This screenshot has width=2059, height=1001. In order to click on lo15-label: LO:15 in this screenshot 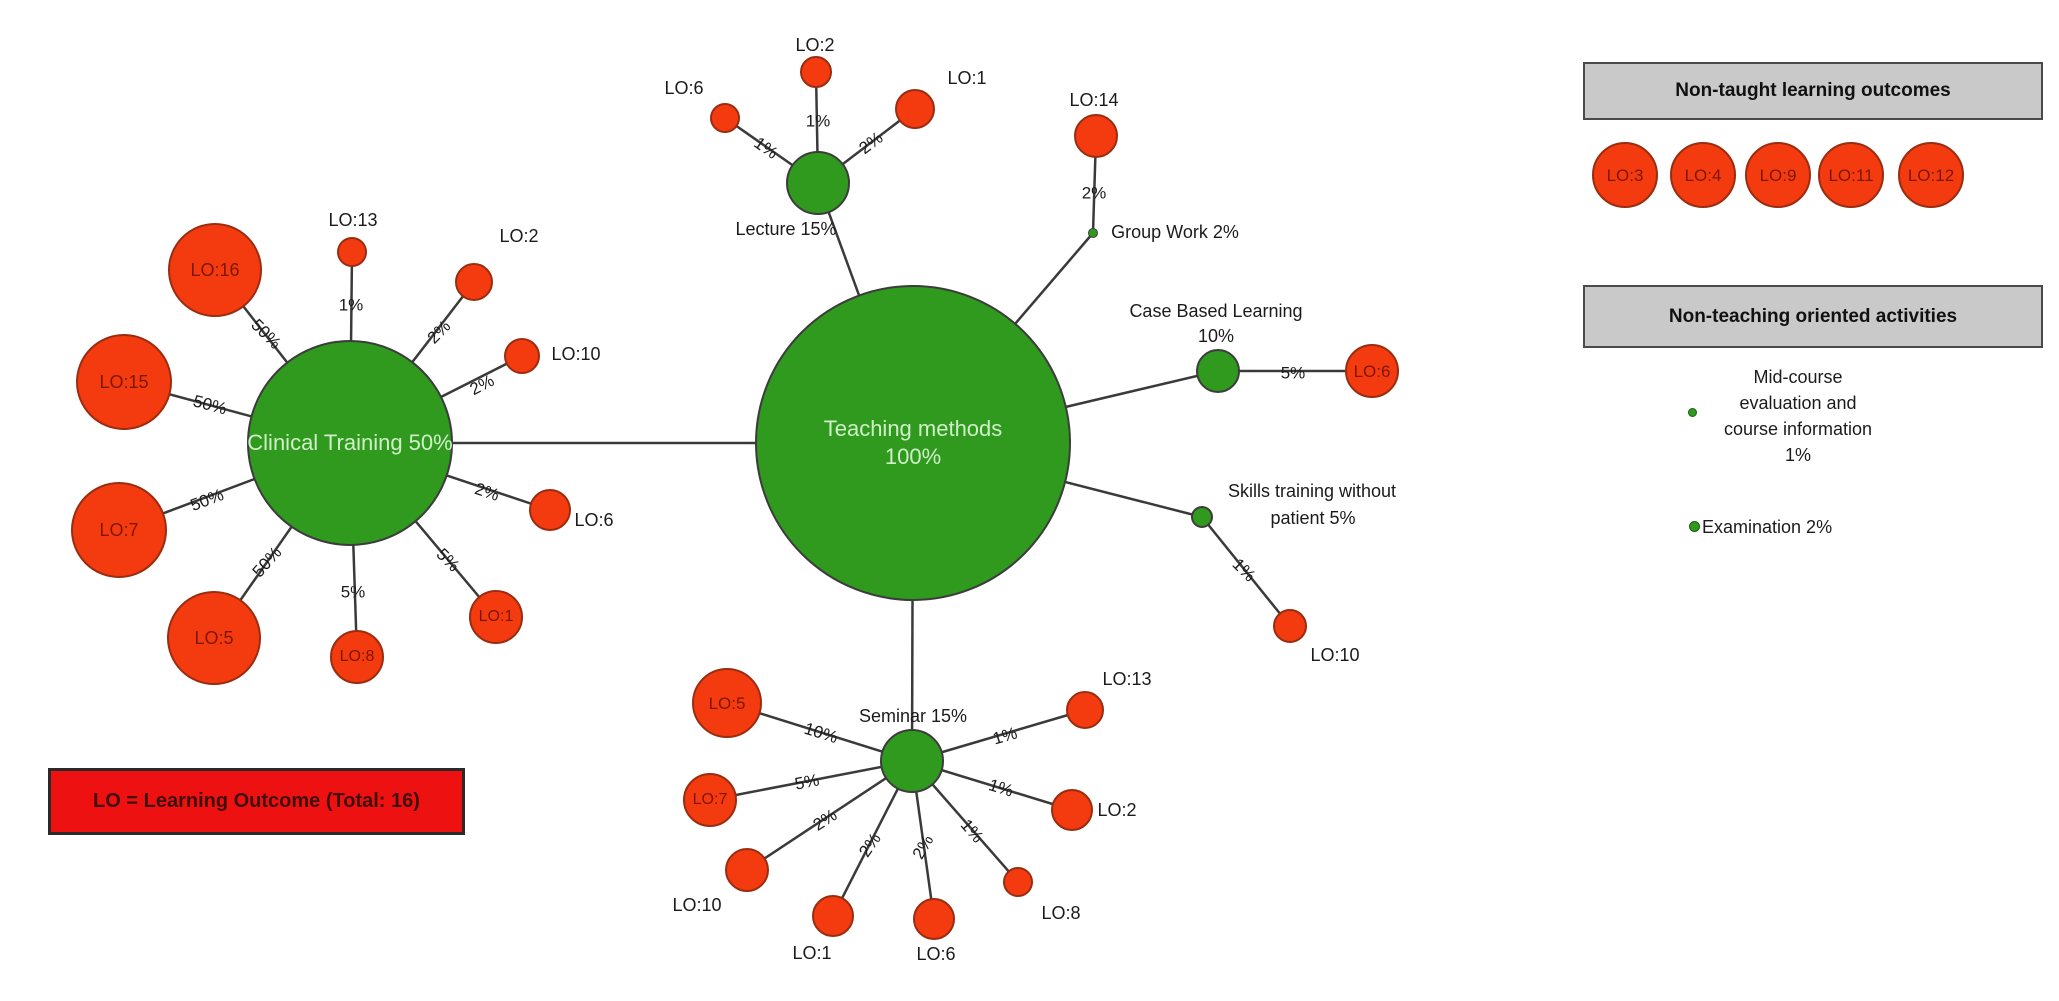, I will do `click(124, 382)`.